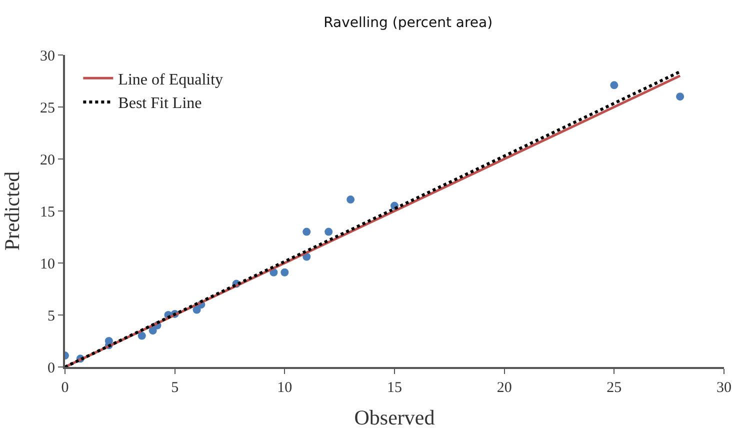  What do you see at coordinates (394, 388) in the screenshot?
I see `x-tick-label: 15` at bounding box center [394, 388].